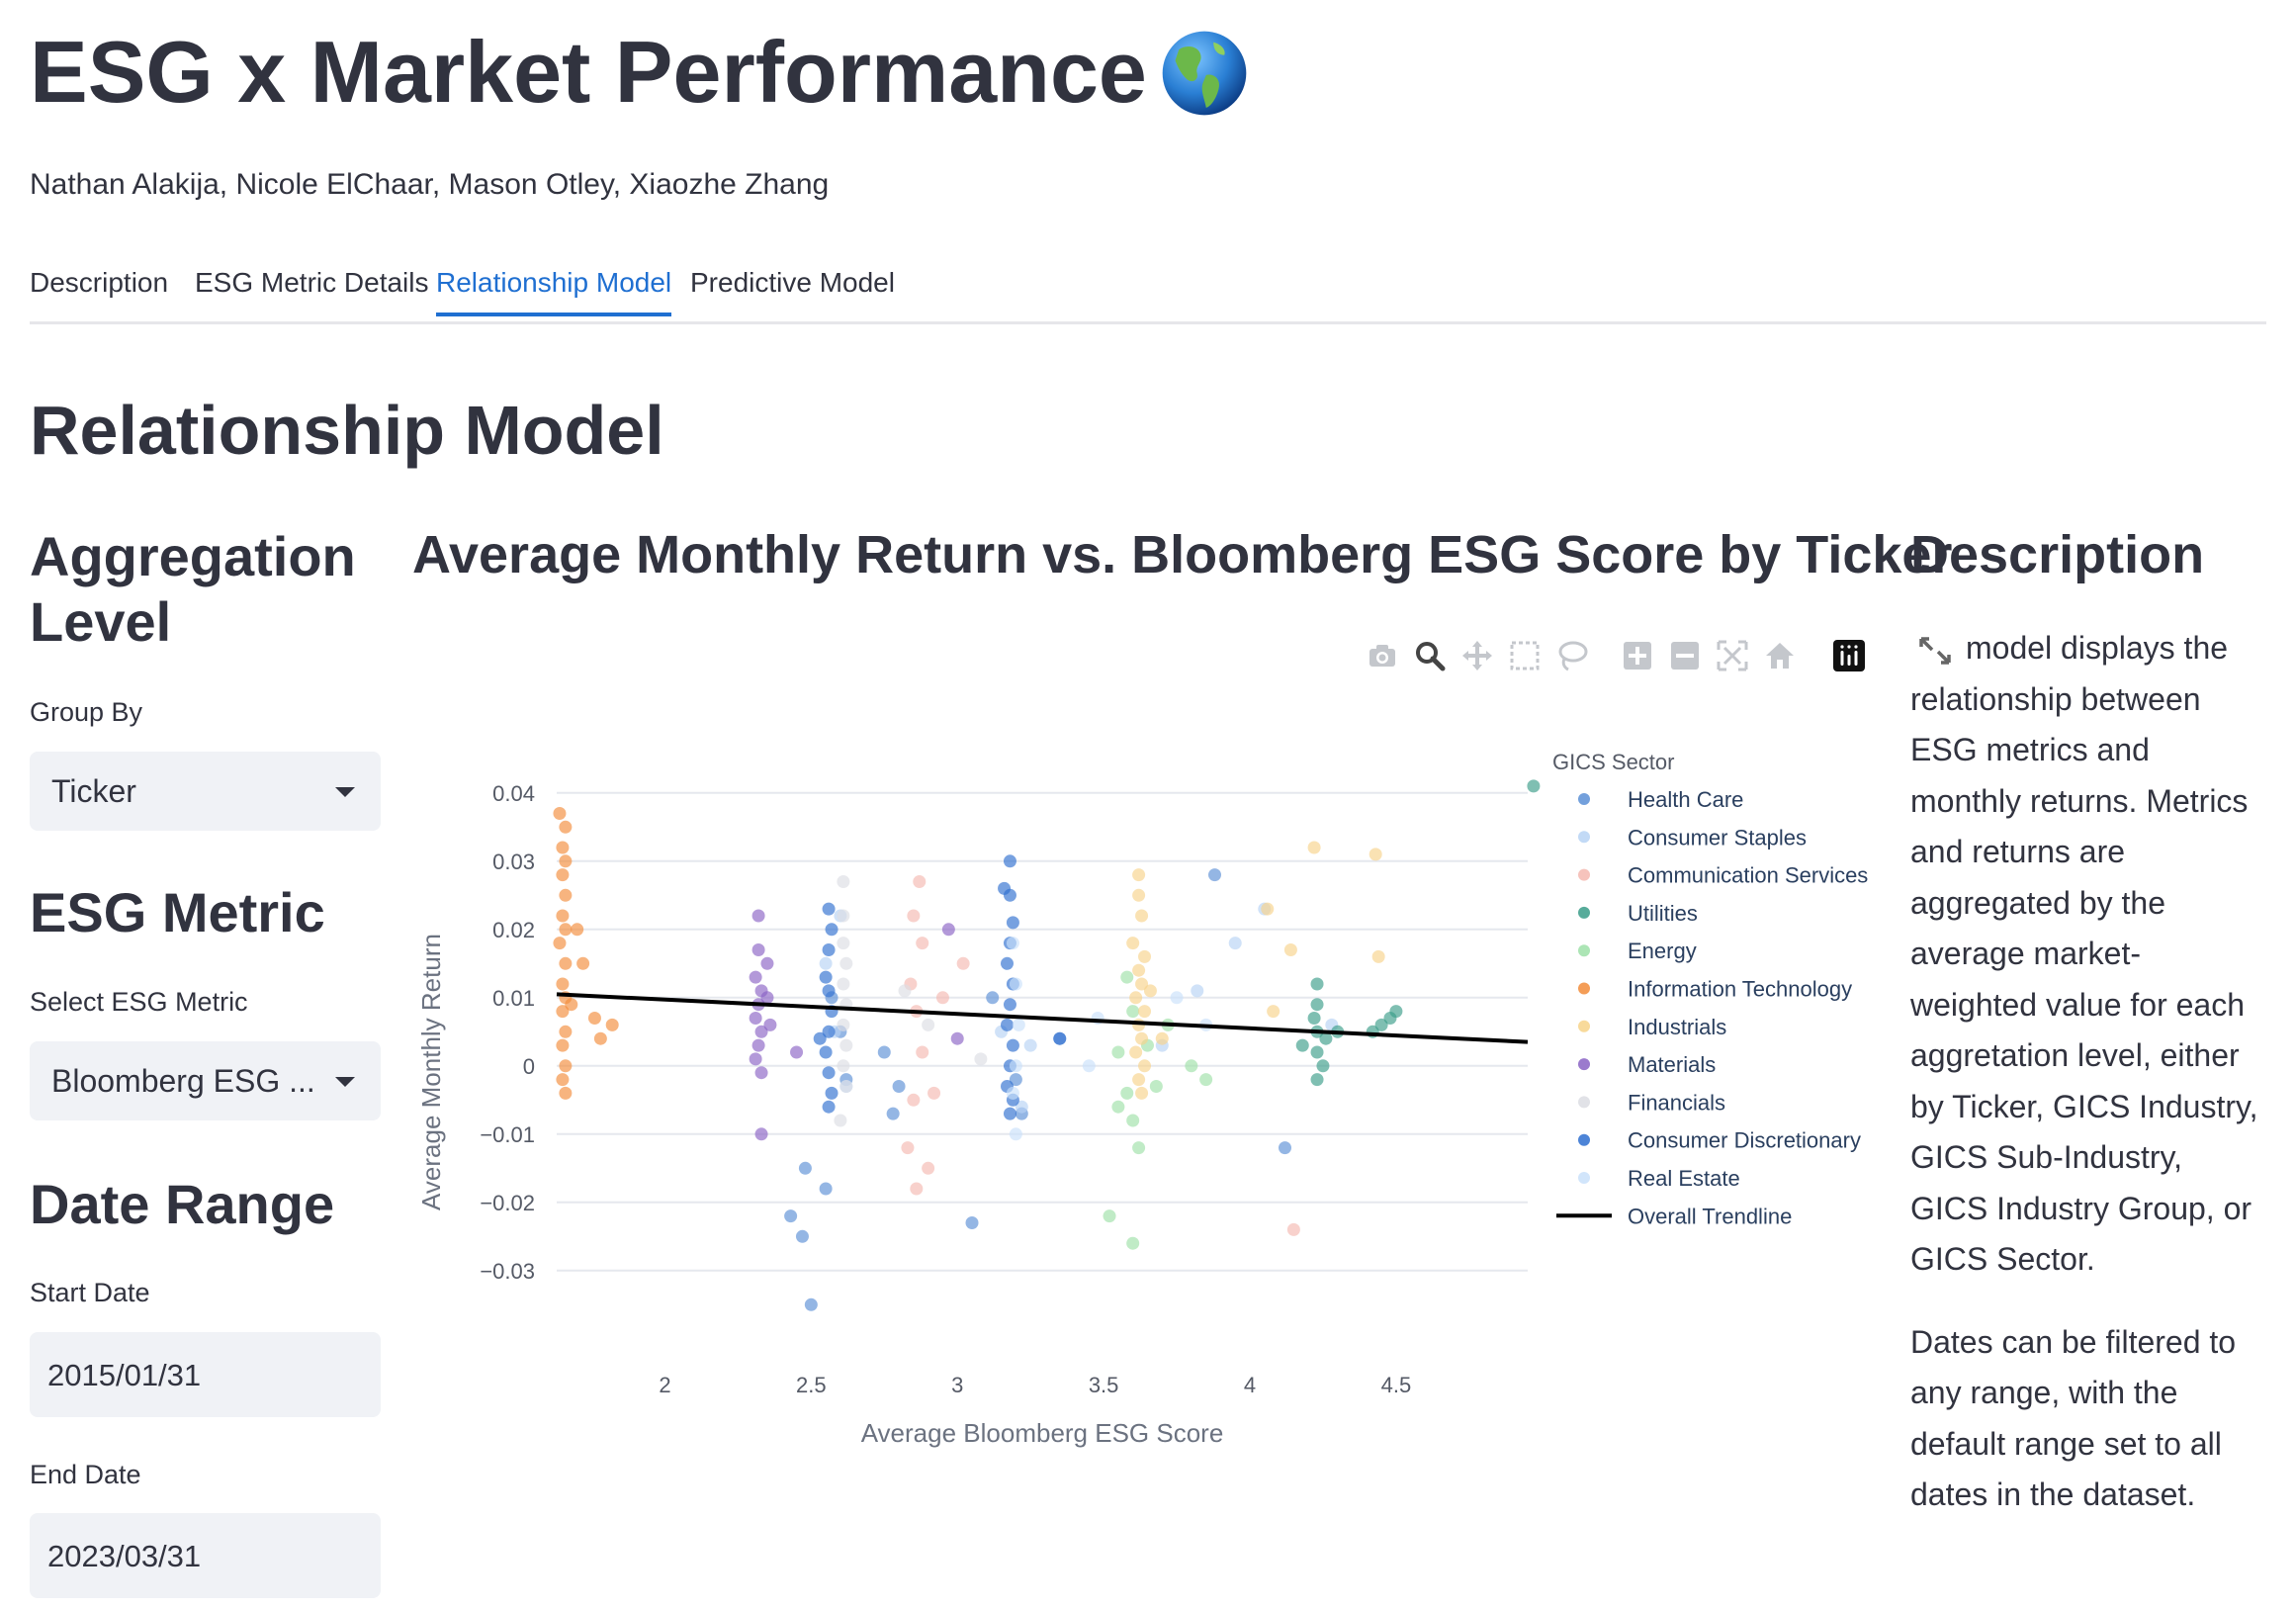 The image size is (2296, 1610). I want to click on lasso-select-icon, so click(1572, 655).